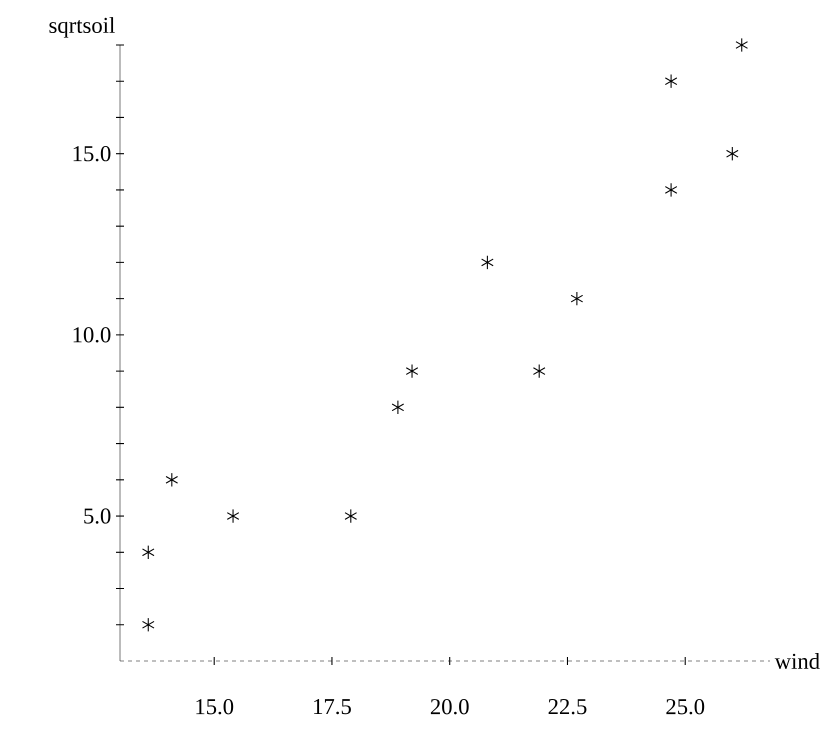 The image size is (826, 749). What do you see at coordinates (567, 706) in the screenshot?
I see `x-tick-label: 22.5` at bounding box center [567, 706].